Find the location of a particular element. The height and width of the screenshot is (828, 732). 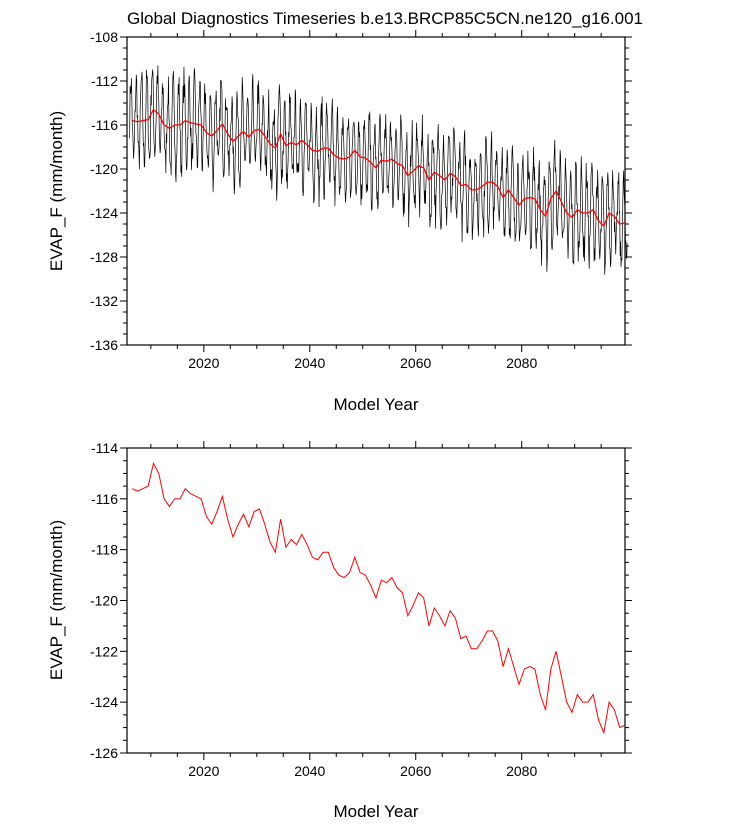

y-tick-label: -108 is located at coordinates (104, 37).